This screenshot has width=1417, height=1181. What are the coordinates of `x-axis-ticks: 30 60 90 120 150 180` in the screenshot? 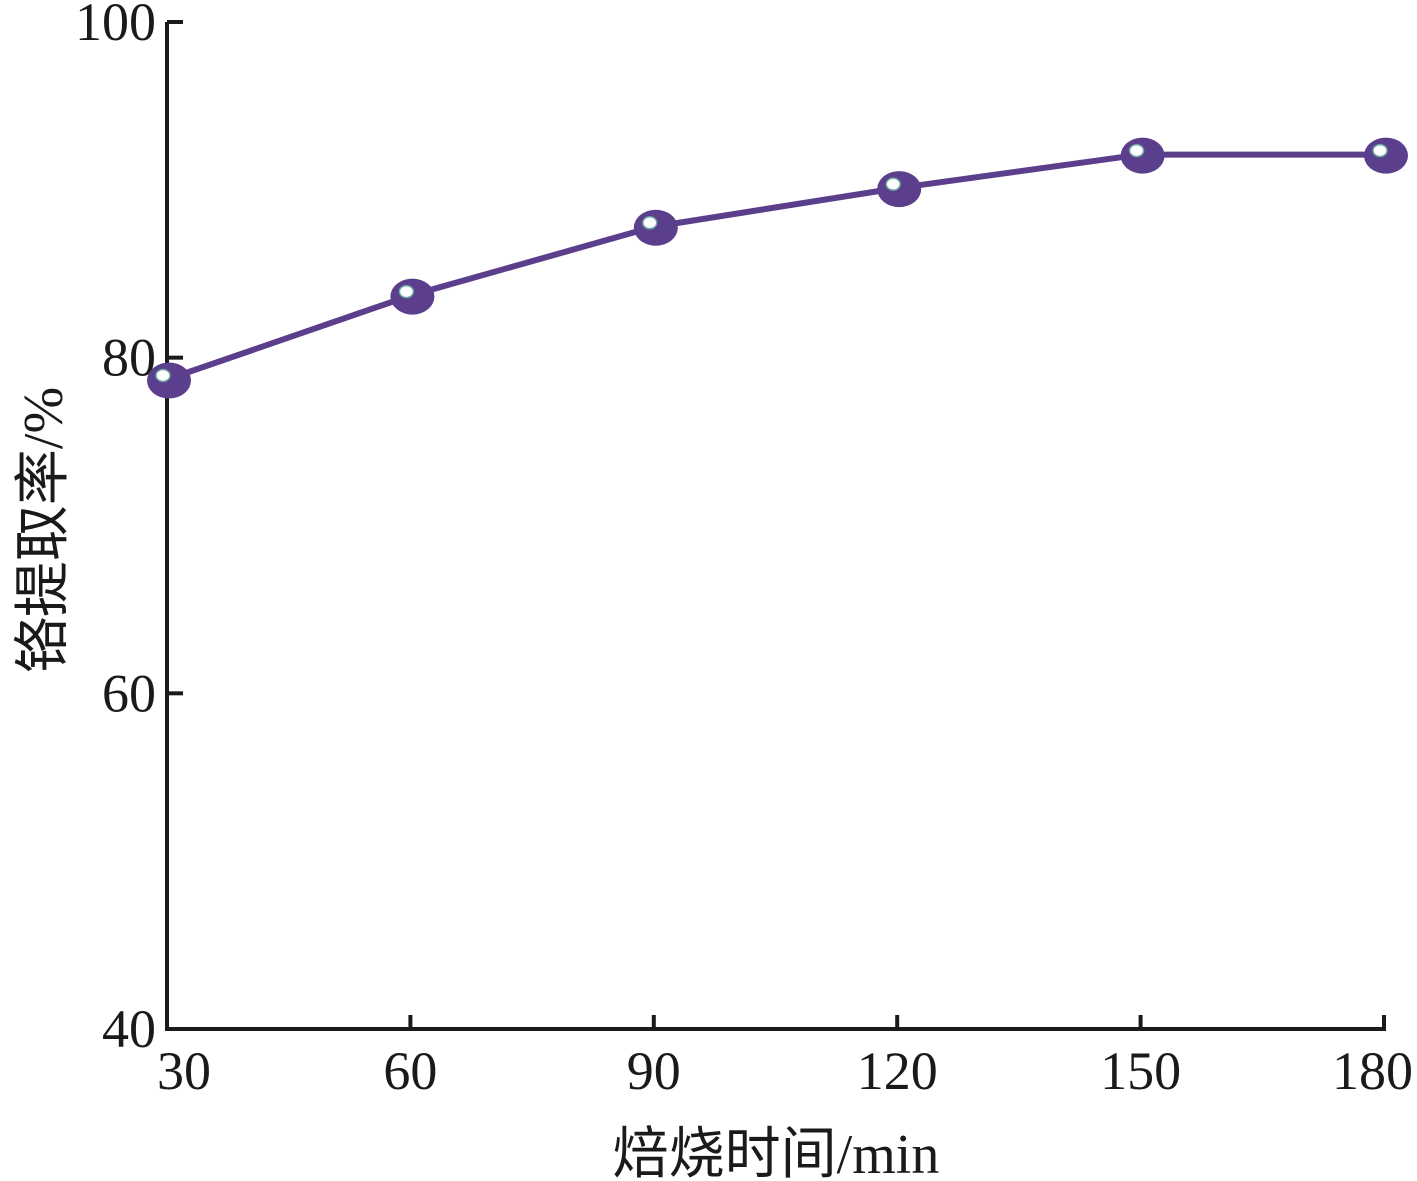 It's located at (785, 1058).